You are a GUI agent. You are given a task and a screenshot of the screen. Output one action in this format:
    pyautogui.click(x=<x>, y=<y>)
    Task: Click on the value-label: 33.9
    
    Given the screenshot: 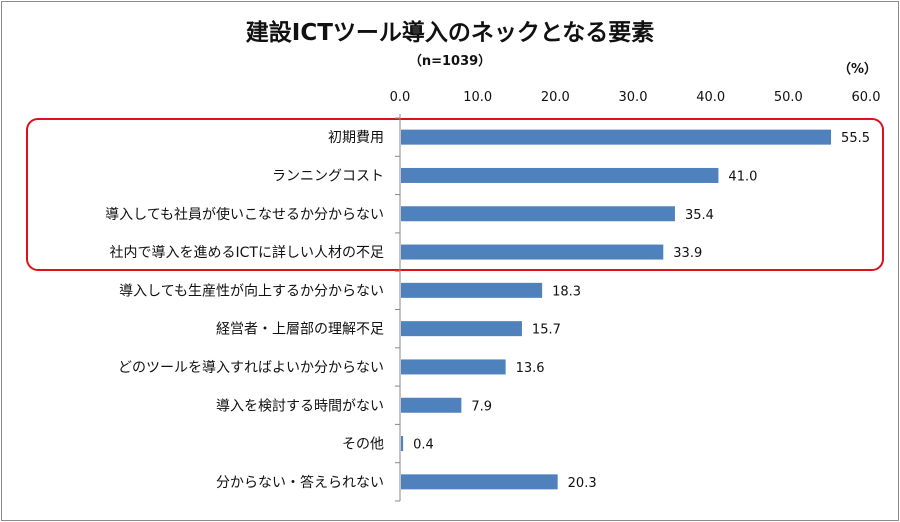 What is the action you would take?
    pyautogui.click(x=687, y=253)
    